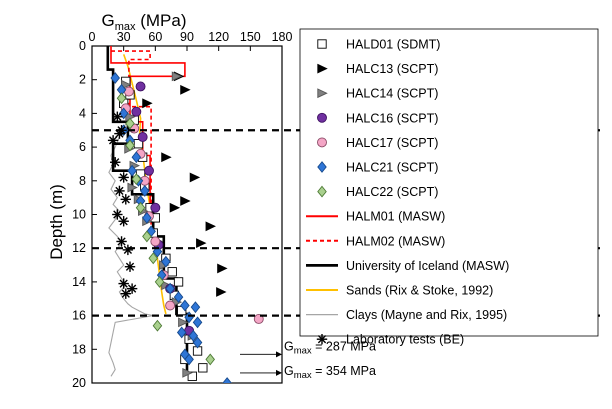 The width and height of the screenshot is (612, 409). Describe the element at coordinates (308, 360) in the screenshot. I see `annotations: Gmax = 287 MPa Gmax = 354 MPa` at that location.